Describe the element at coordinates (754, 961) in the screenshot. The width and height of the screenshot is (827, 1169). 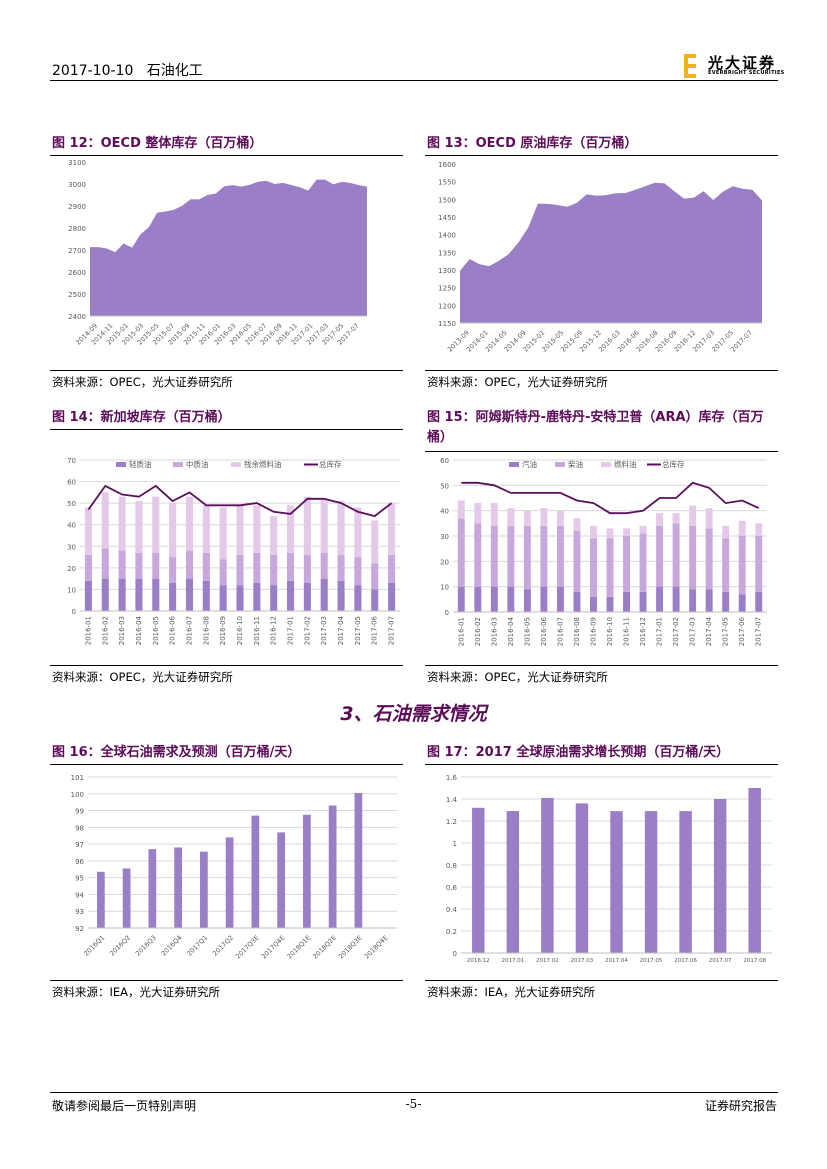
I see `x-tick-label: 2017.08` at that location.